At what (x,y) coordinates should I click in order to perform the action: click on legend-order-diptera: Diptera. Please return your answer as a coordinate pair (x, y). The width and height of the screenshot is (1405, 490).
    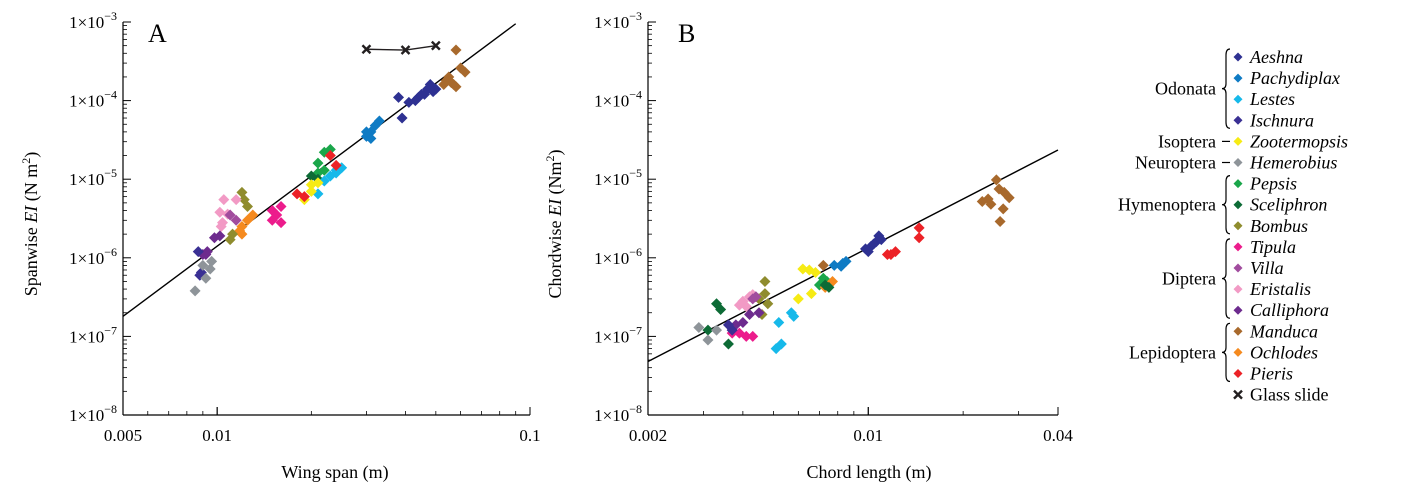
    Looking at the image, I should click on (1189, 279).